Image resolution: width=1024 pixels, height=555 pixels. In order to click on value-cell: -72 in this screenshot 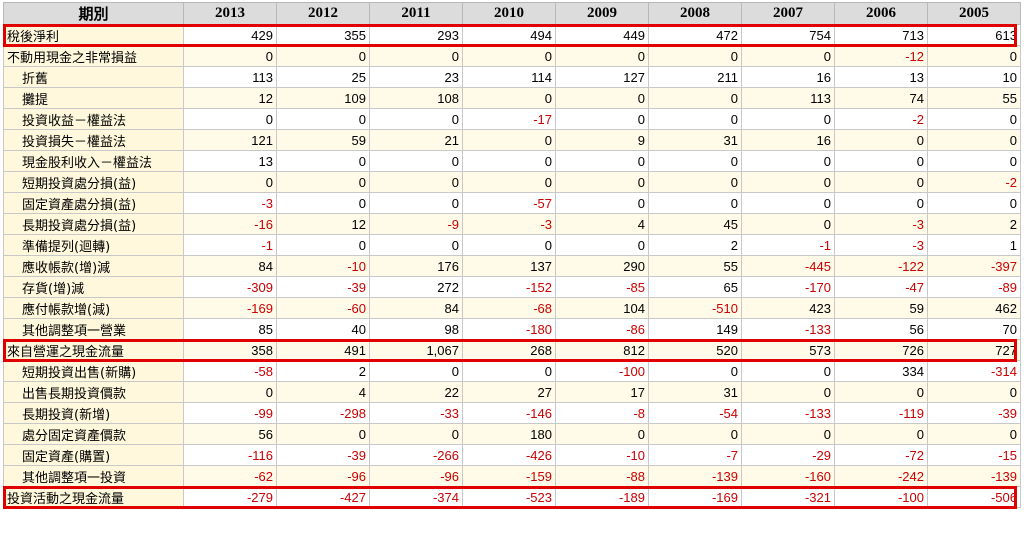, I will do `click(881, 455)`.